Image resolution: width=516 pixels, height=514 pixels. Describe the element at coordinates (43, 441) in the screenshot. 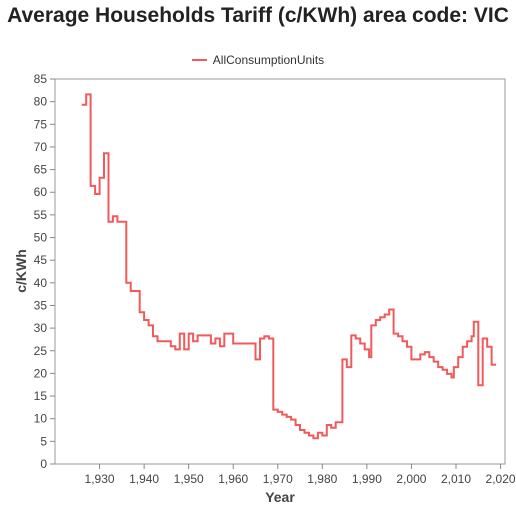

I see `y-tick-label: 5` at that location.